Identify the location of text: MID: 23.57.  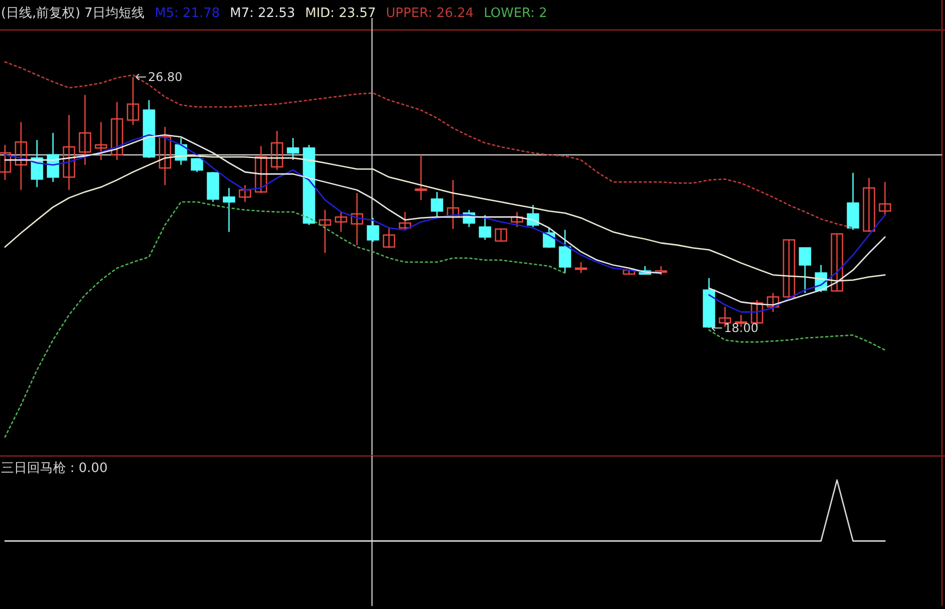
(340, 13).